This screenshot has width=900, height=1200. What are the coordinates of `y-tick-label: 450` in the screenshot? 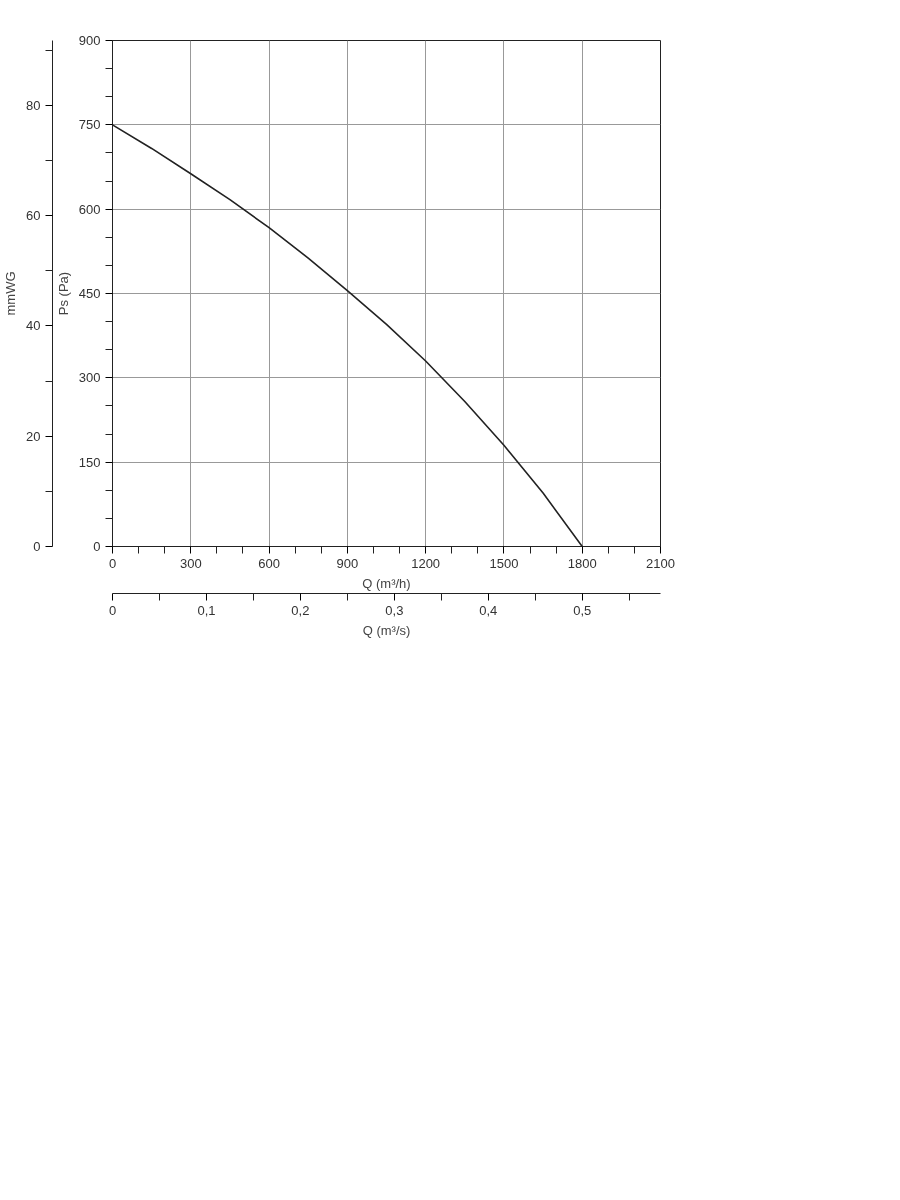 It's located at (89, 293).